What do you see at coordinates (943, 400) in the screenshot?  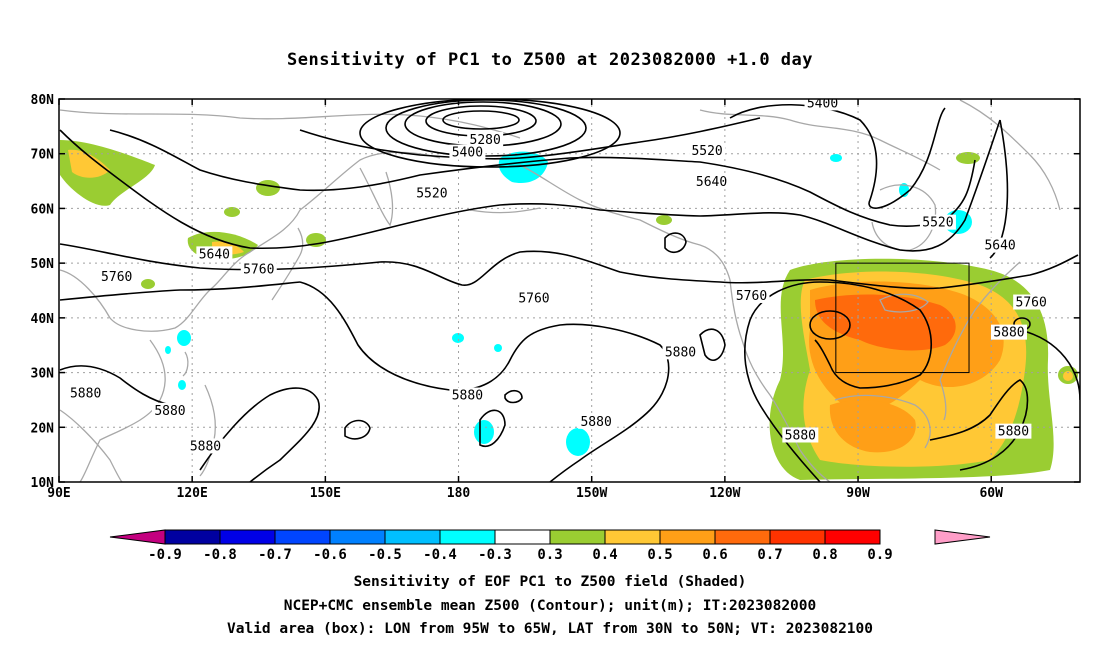 I see `florida-coastline` at bounding box center [943, 400].